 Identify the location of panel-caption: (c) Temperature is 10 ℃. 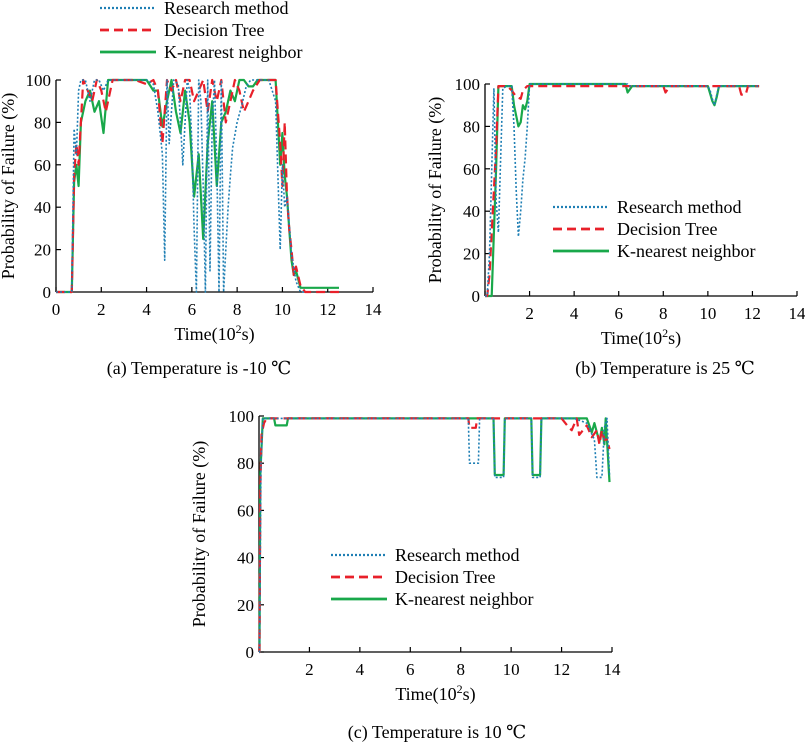
(437, 732).